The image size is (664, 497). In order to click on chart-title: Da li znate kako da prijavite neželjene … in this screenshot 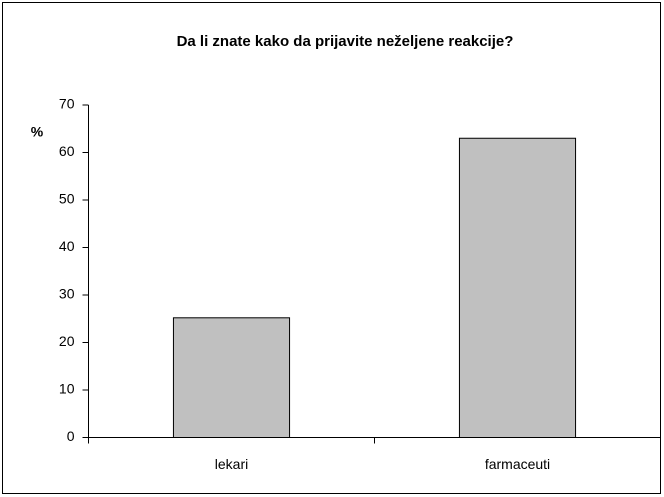, I will do `click(345, 41)`.